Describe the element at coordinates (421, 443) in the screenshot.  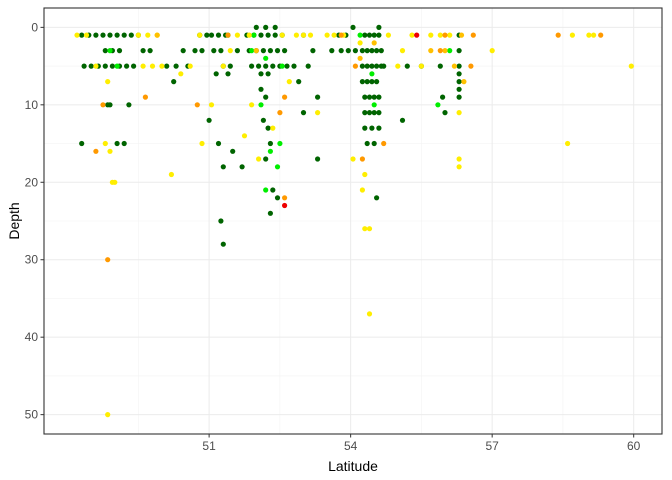
I see `x-axis-ticks: 51 54 57 60` at that location.